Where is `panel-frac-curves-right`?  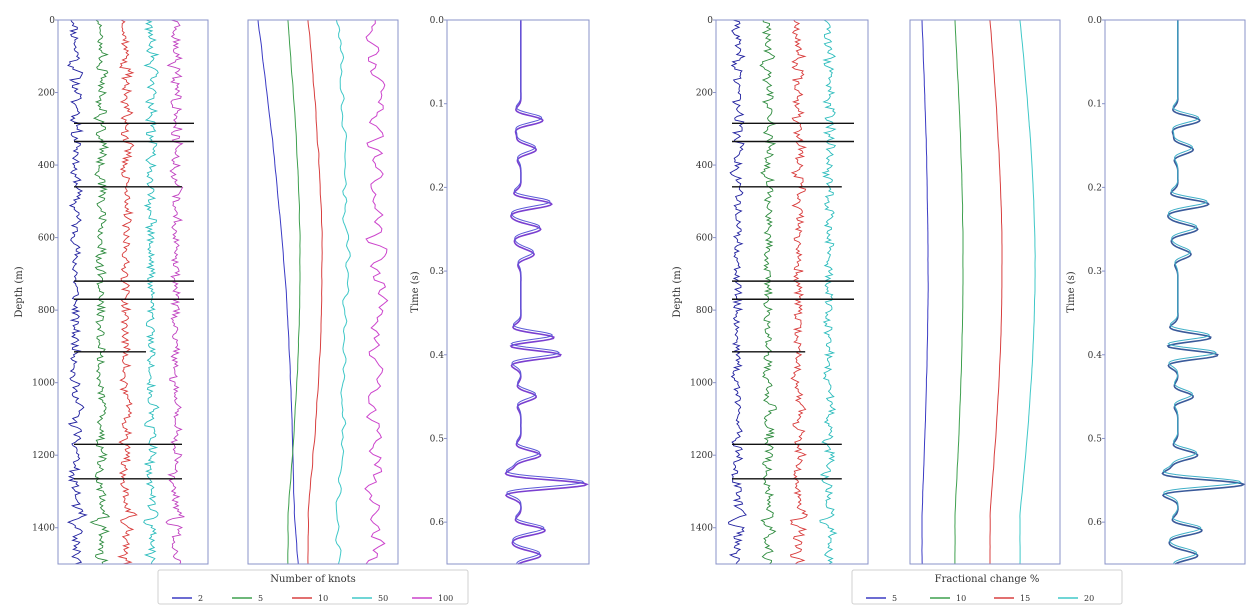 panel-frac-curves-right is located at coordinates (985, 292).